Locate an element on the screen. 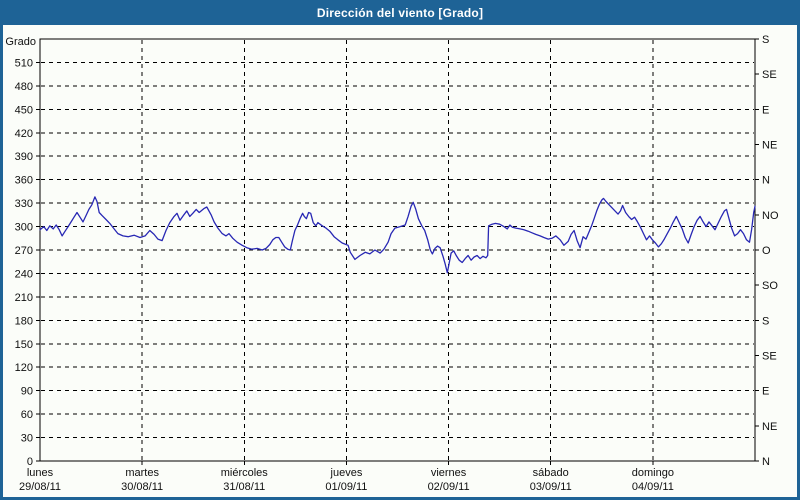 This screenshot has height=500, width=800. y-axis-tick-label: 60 is located at coordinates (27, 415).